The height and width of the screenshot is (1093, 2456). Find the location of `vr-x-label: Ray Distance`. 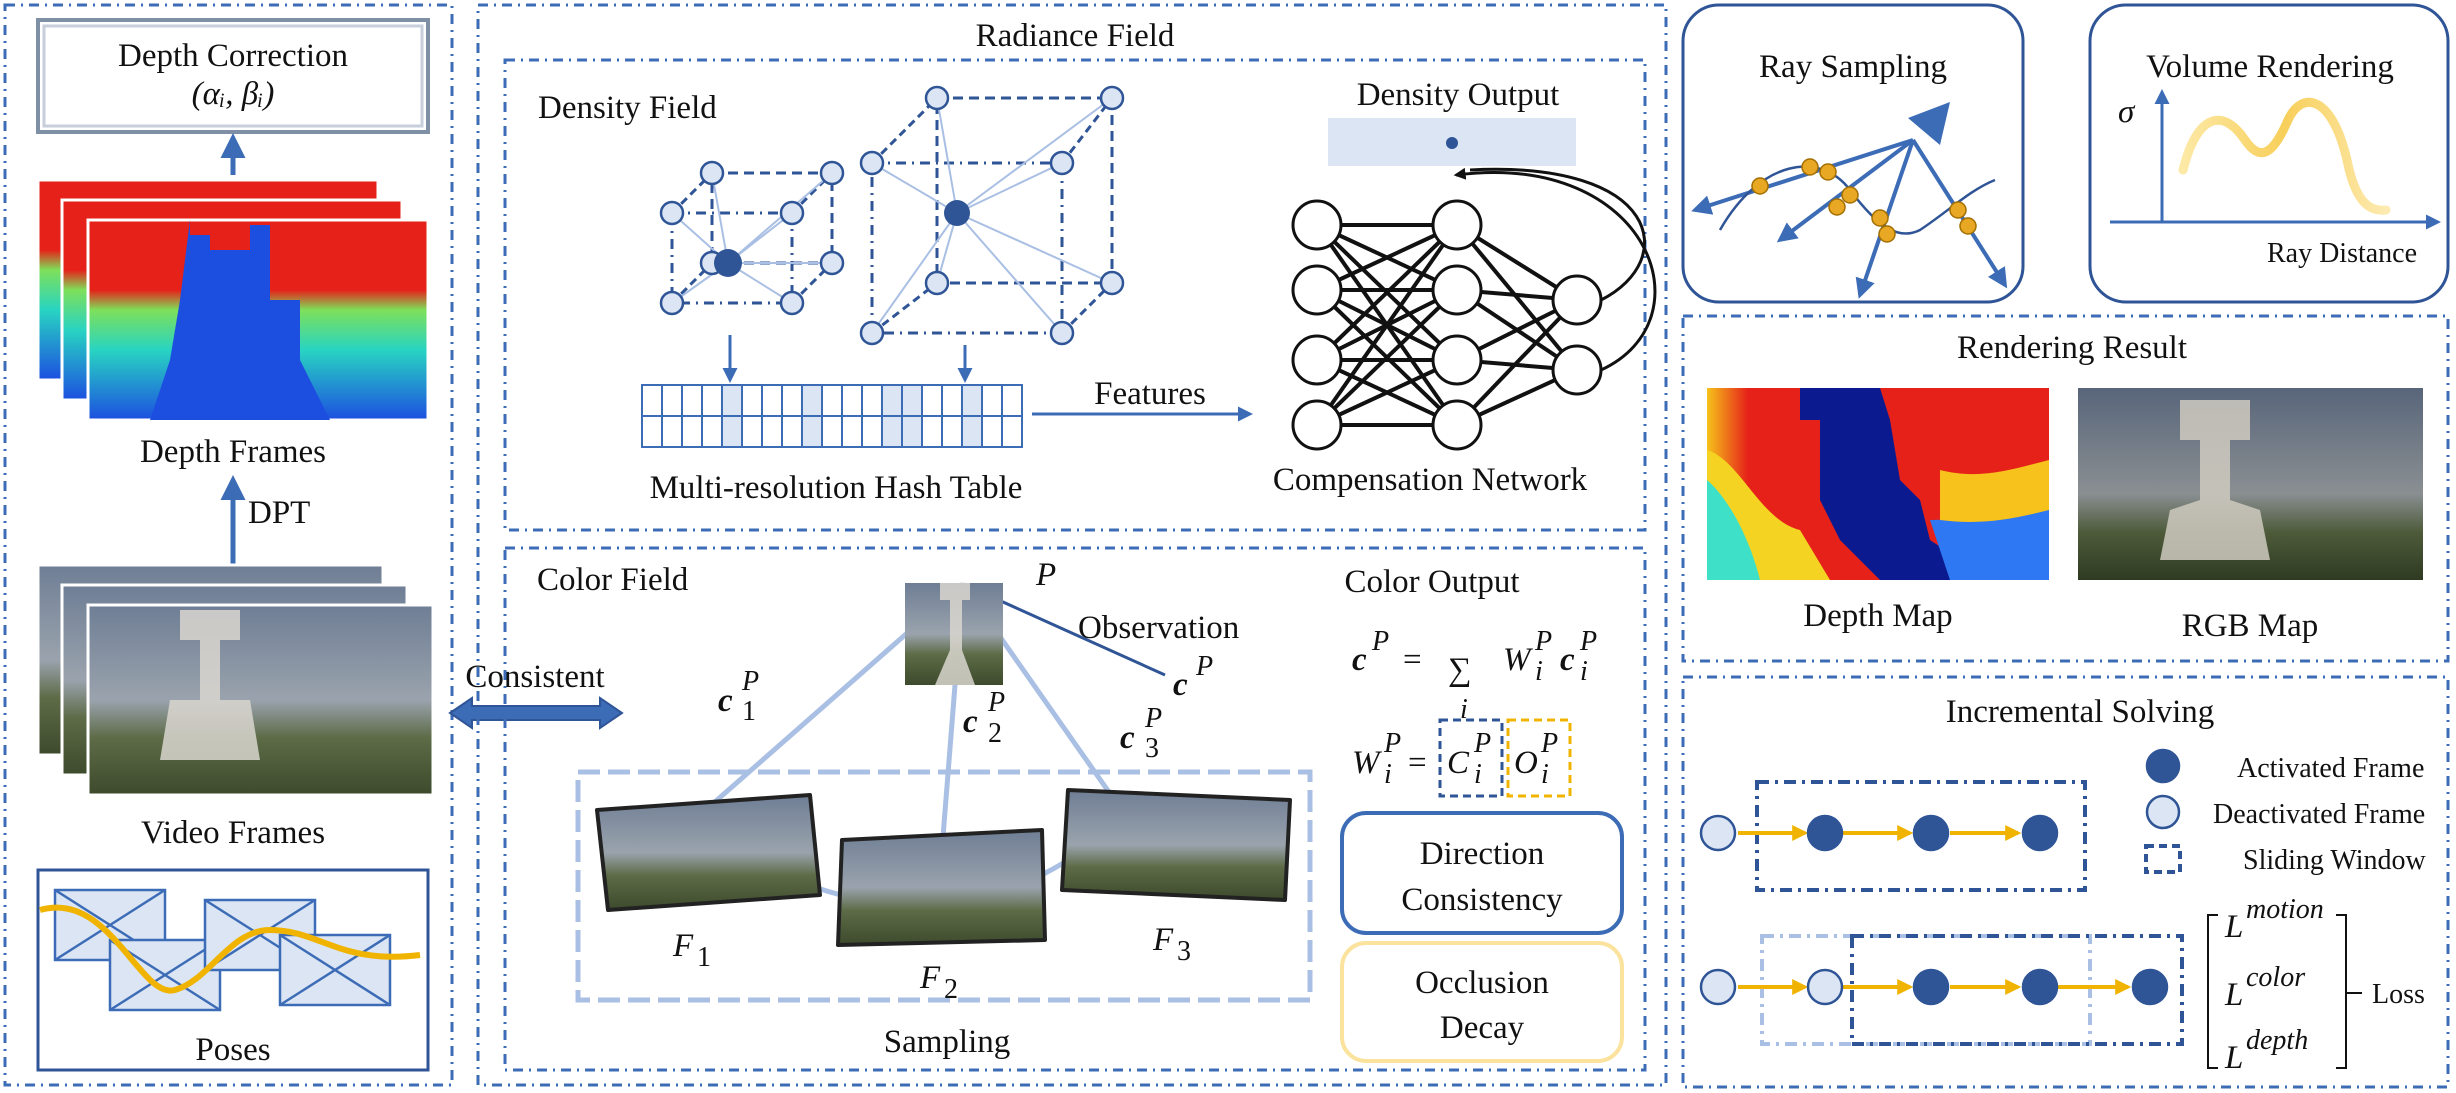

vr-x-label: Ray Distance is located at coordinates (2342, 253).